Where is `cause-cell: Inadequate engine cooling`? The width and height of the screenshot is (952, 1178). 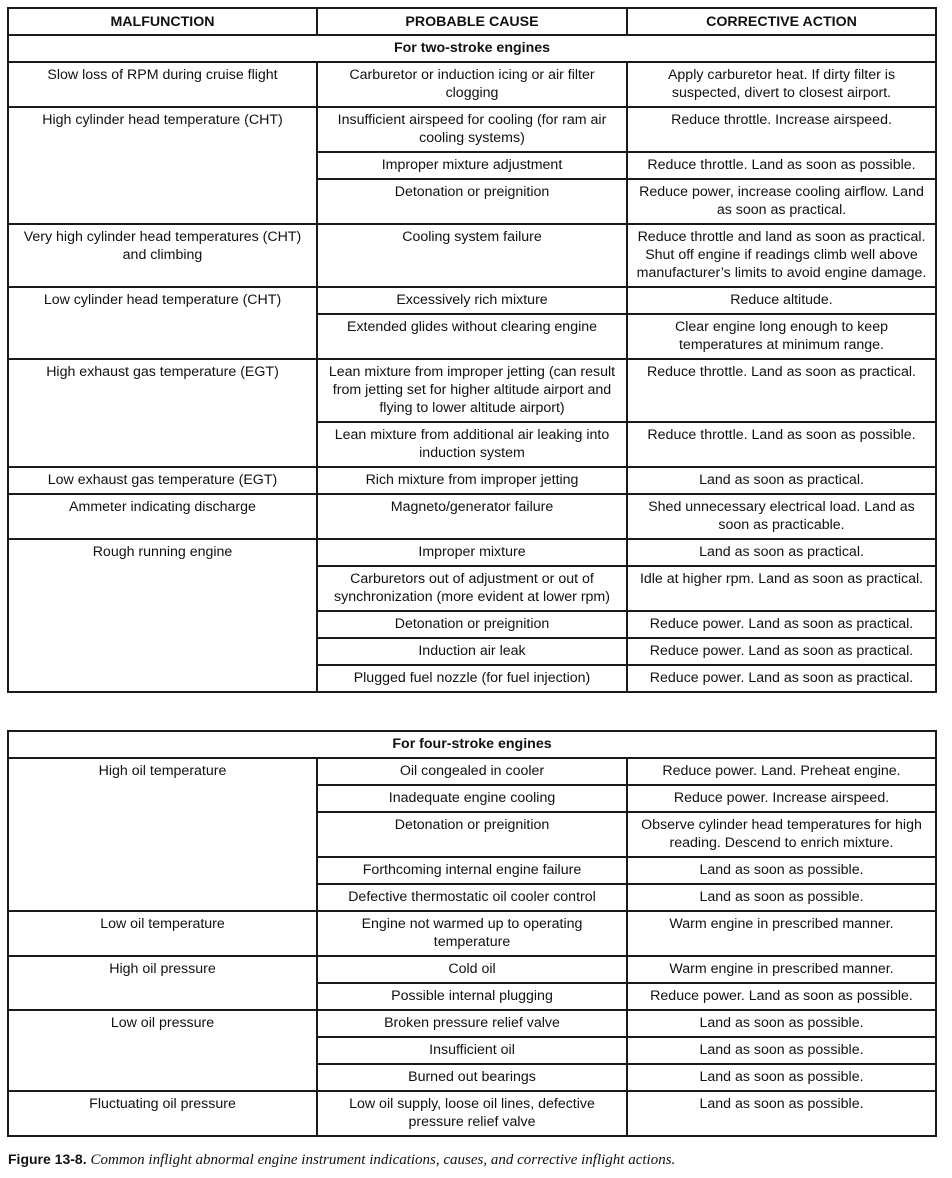
cause-cell: Inadequate engine cooling is located at coordinates (472, 798).